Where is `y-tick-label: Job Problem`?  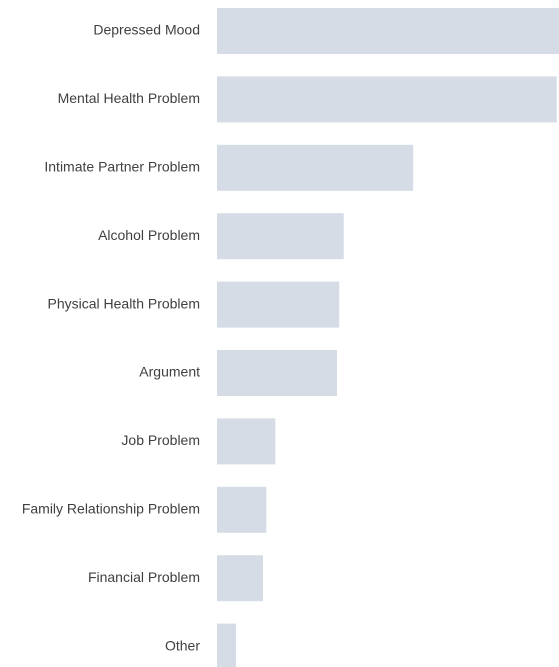
y-tick-label: Job Problem is located at coordinates (160, 440).